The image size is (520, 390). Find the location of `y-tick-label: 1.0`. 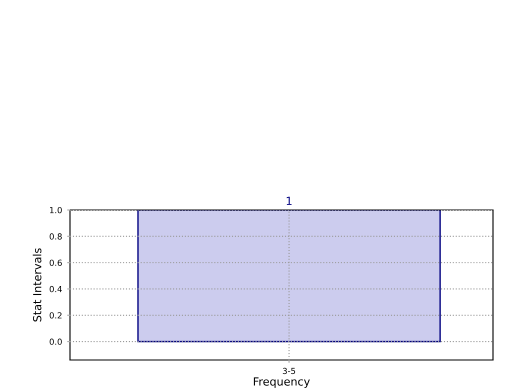

y-tick-label: 1.0 is located at coordinates (56, 210).